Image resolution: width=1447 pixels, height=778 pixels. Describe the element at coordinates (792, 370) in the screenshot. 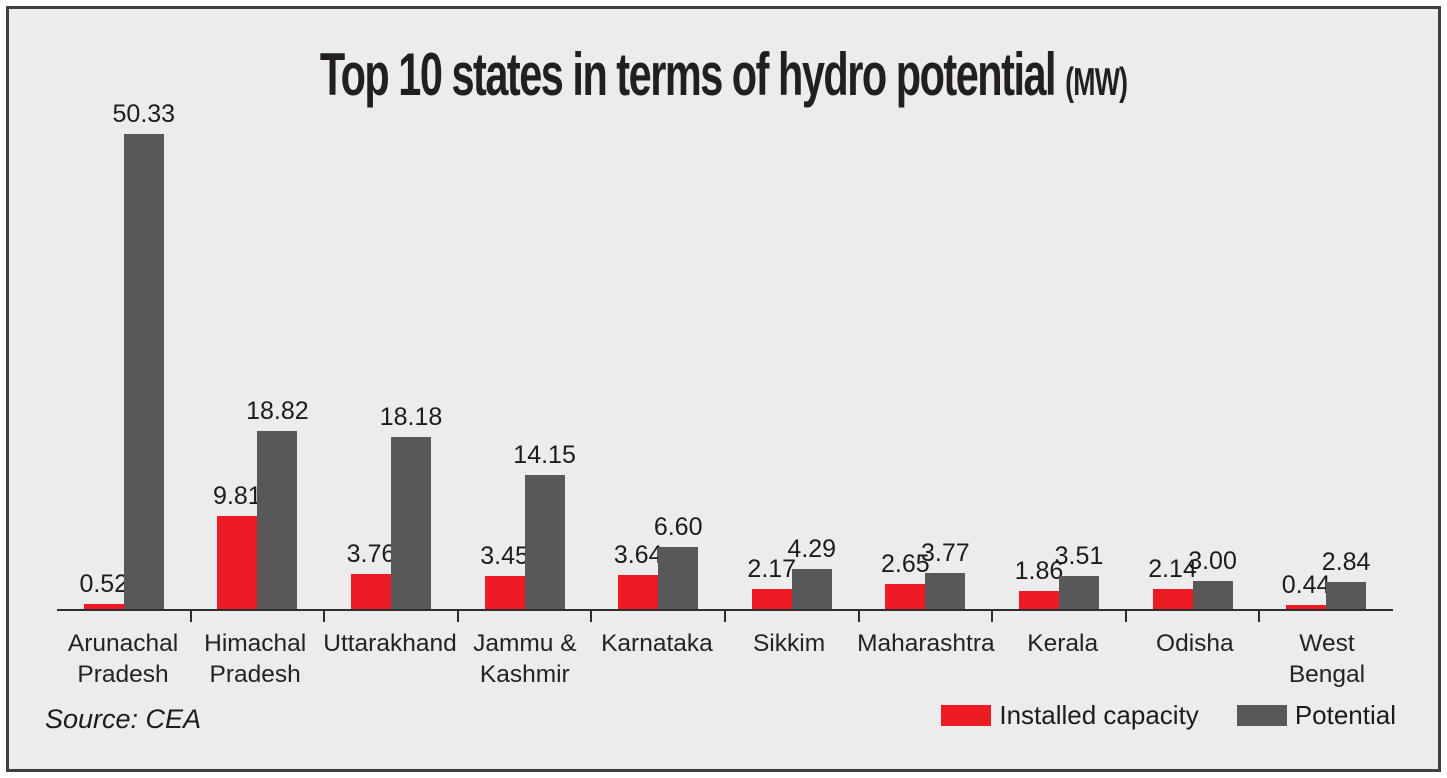

I see `bar-group: 2.17 4.29` at that location.